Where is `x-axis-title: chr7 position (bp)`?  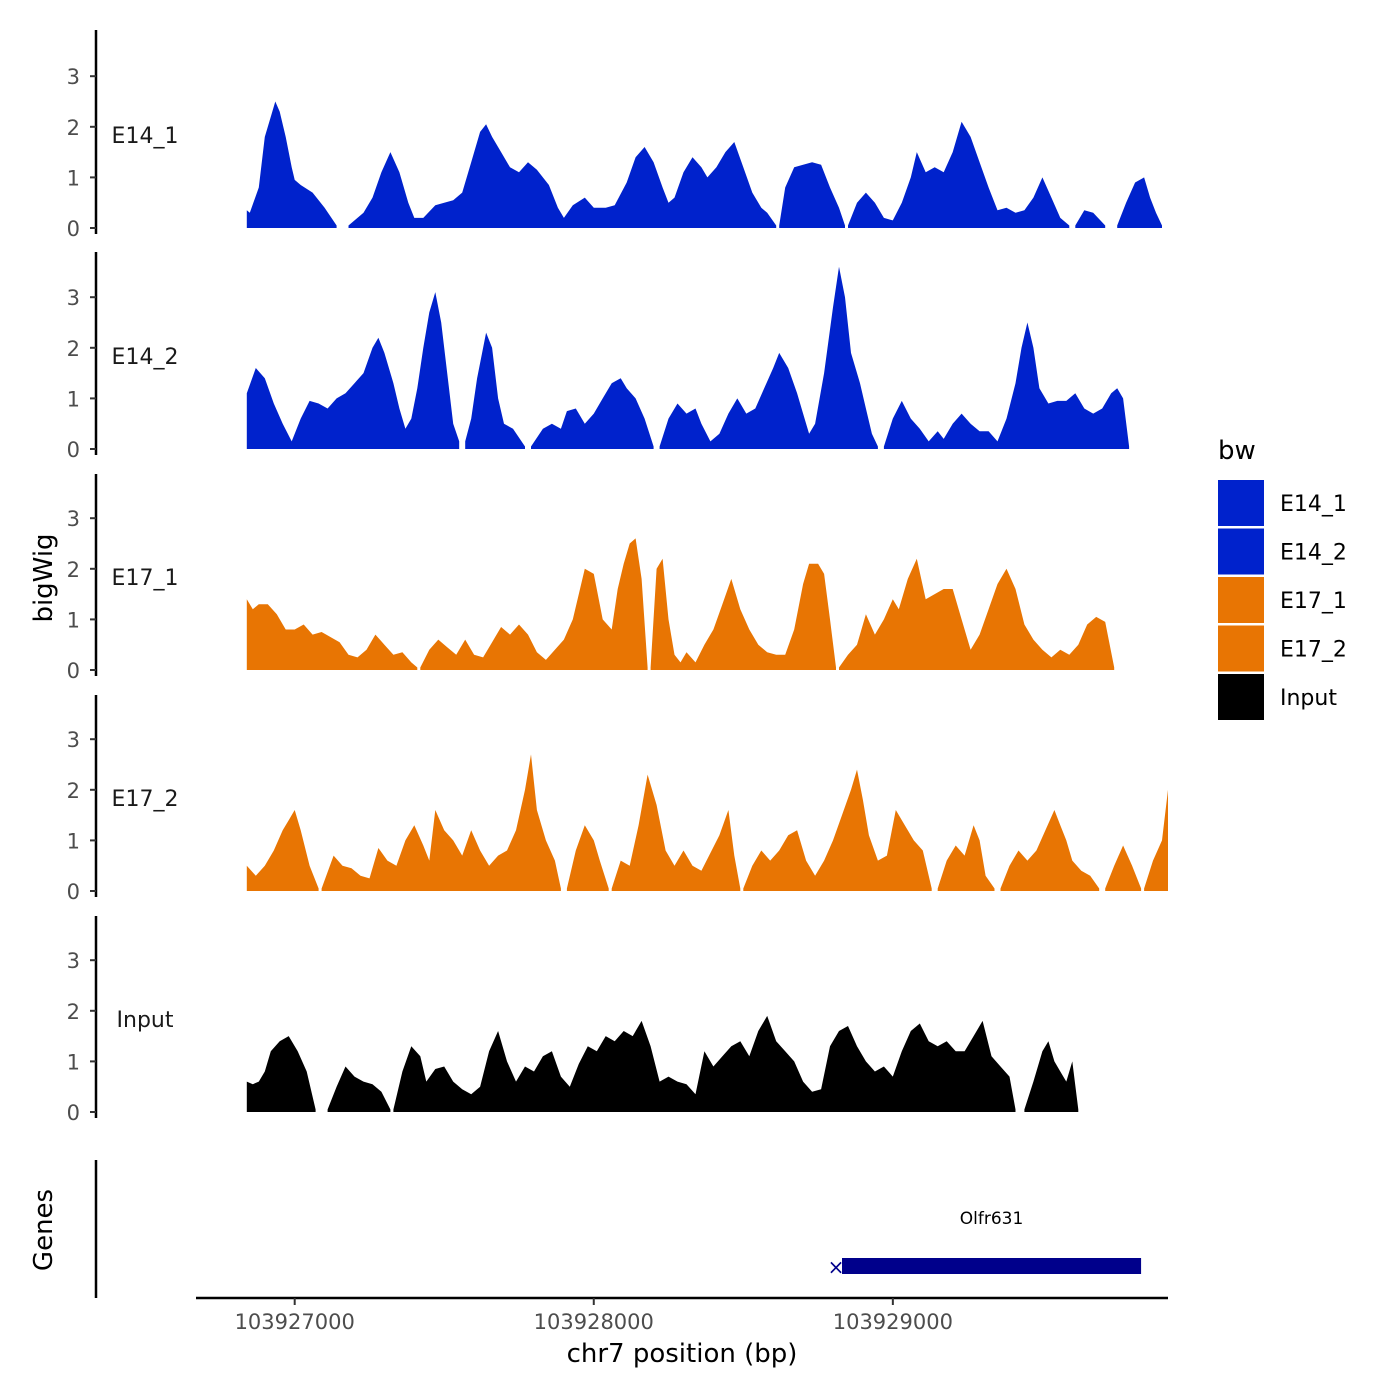
x-axis-title: chr7 position (bp) is located at coordinates (682, 1354).